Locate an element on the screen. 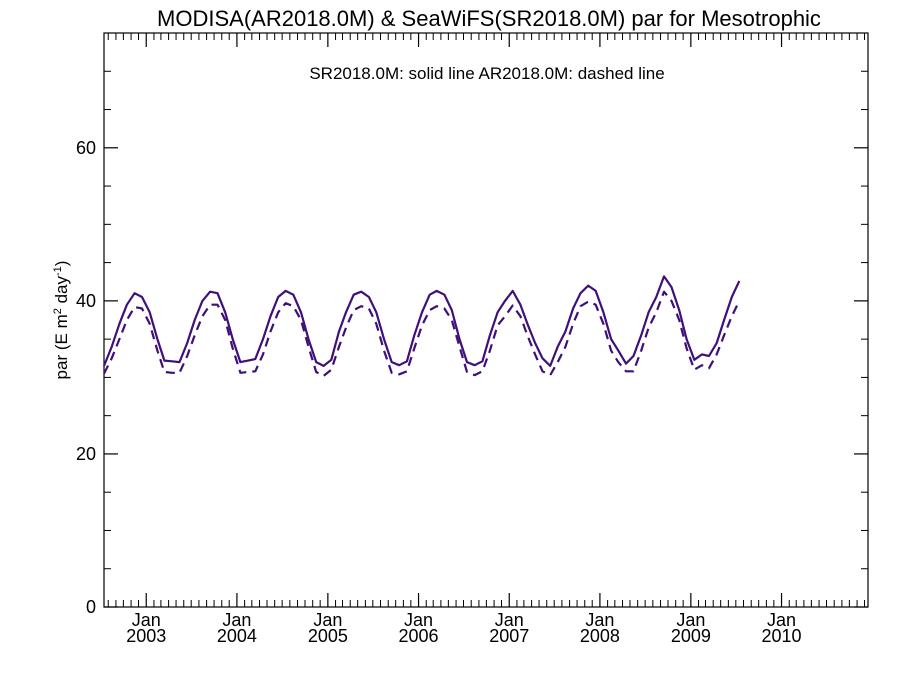 This screenshot has height=675, width=900. y-axis-label-suffix: ) is located at coordinates (61, 264).